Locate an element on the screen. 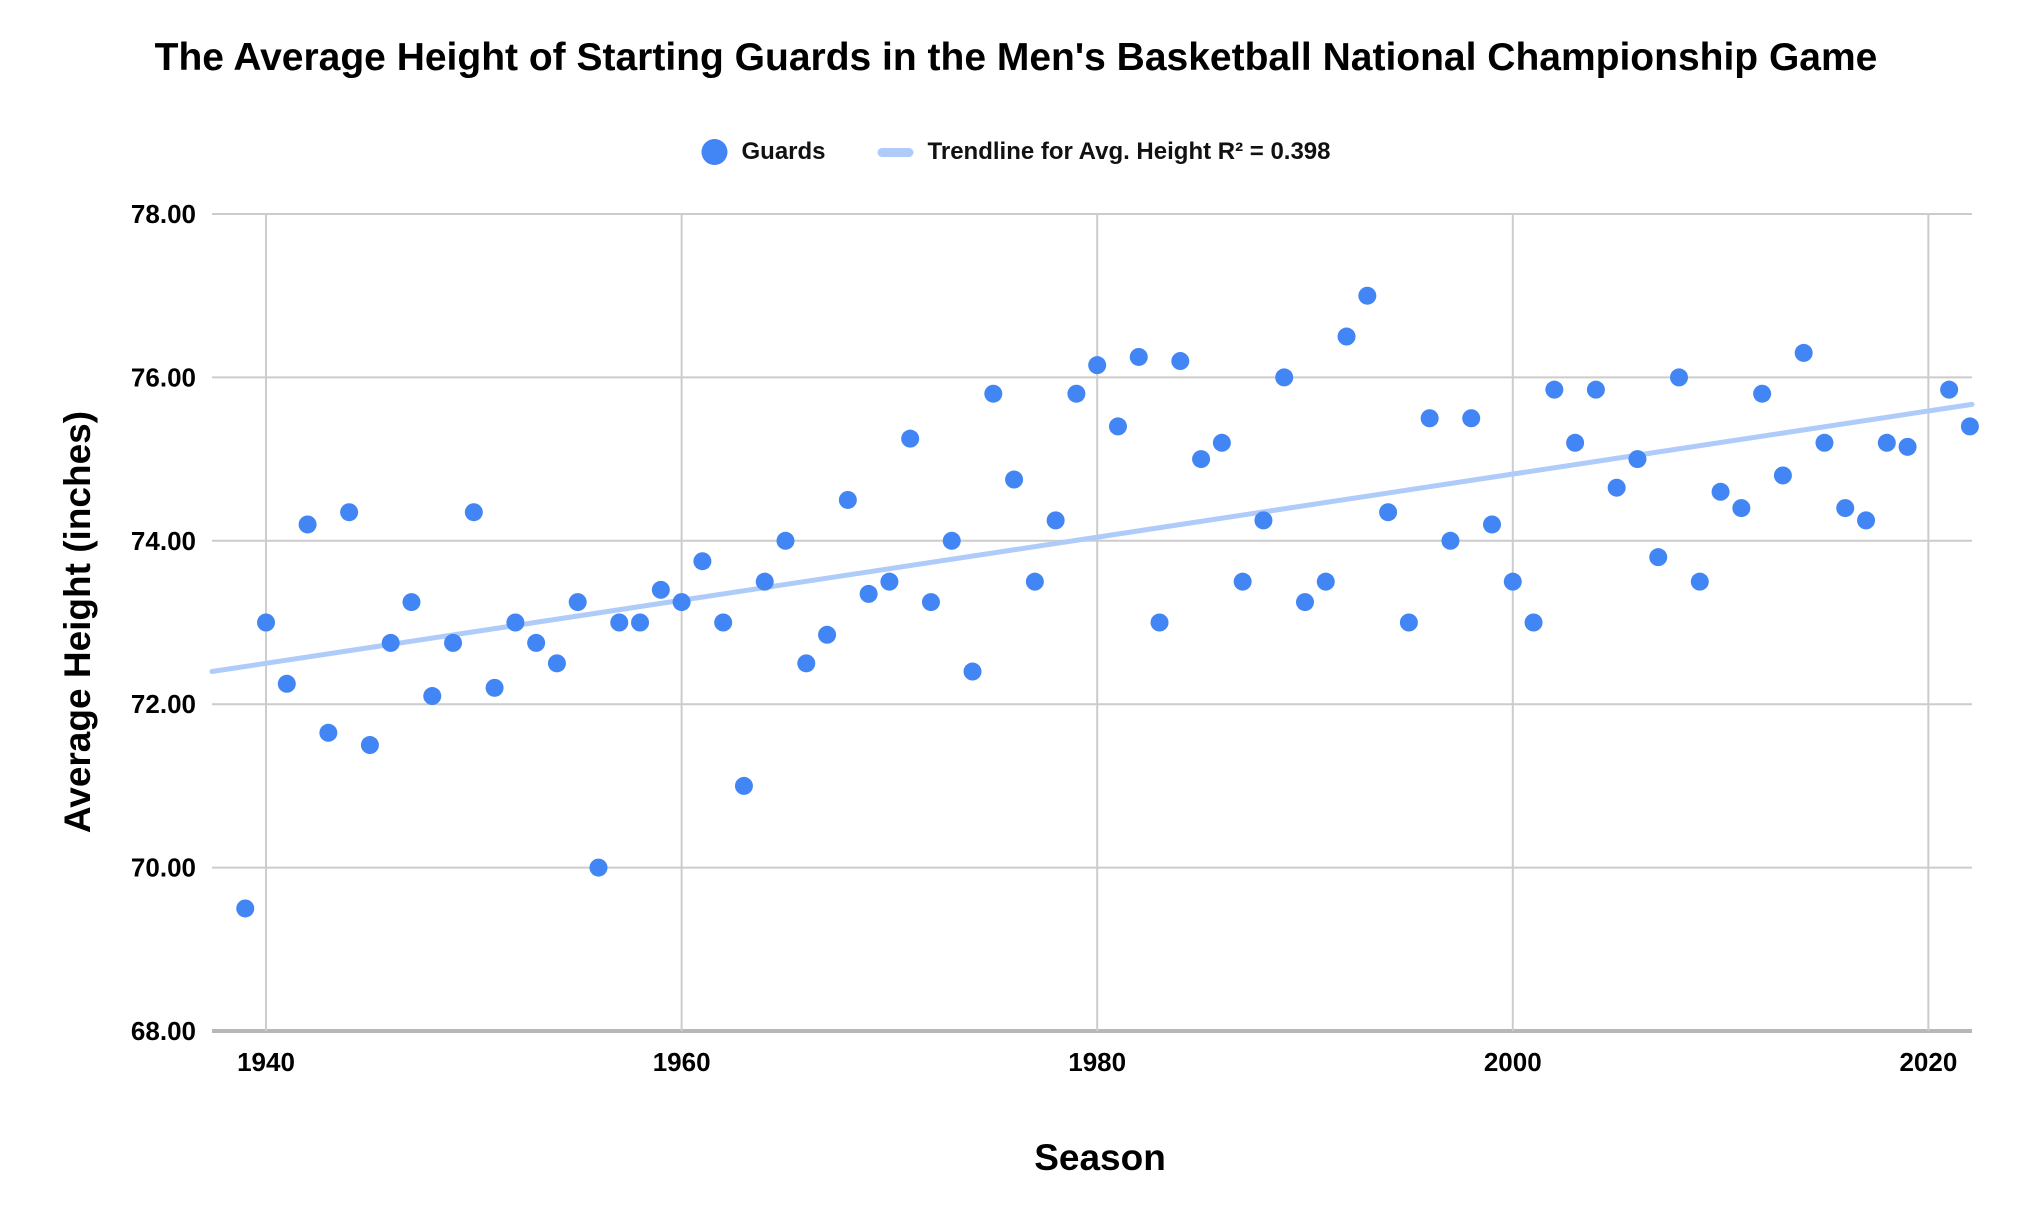 This screenshot has width=2032, height=1222. legend-item-trendline: Trendline for Avg. Height R² = 0.398 is located at coordinates (1104, 152).